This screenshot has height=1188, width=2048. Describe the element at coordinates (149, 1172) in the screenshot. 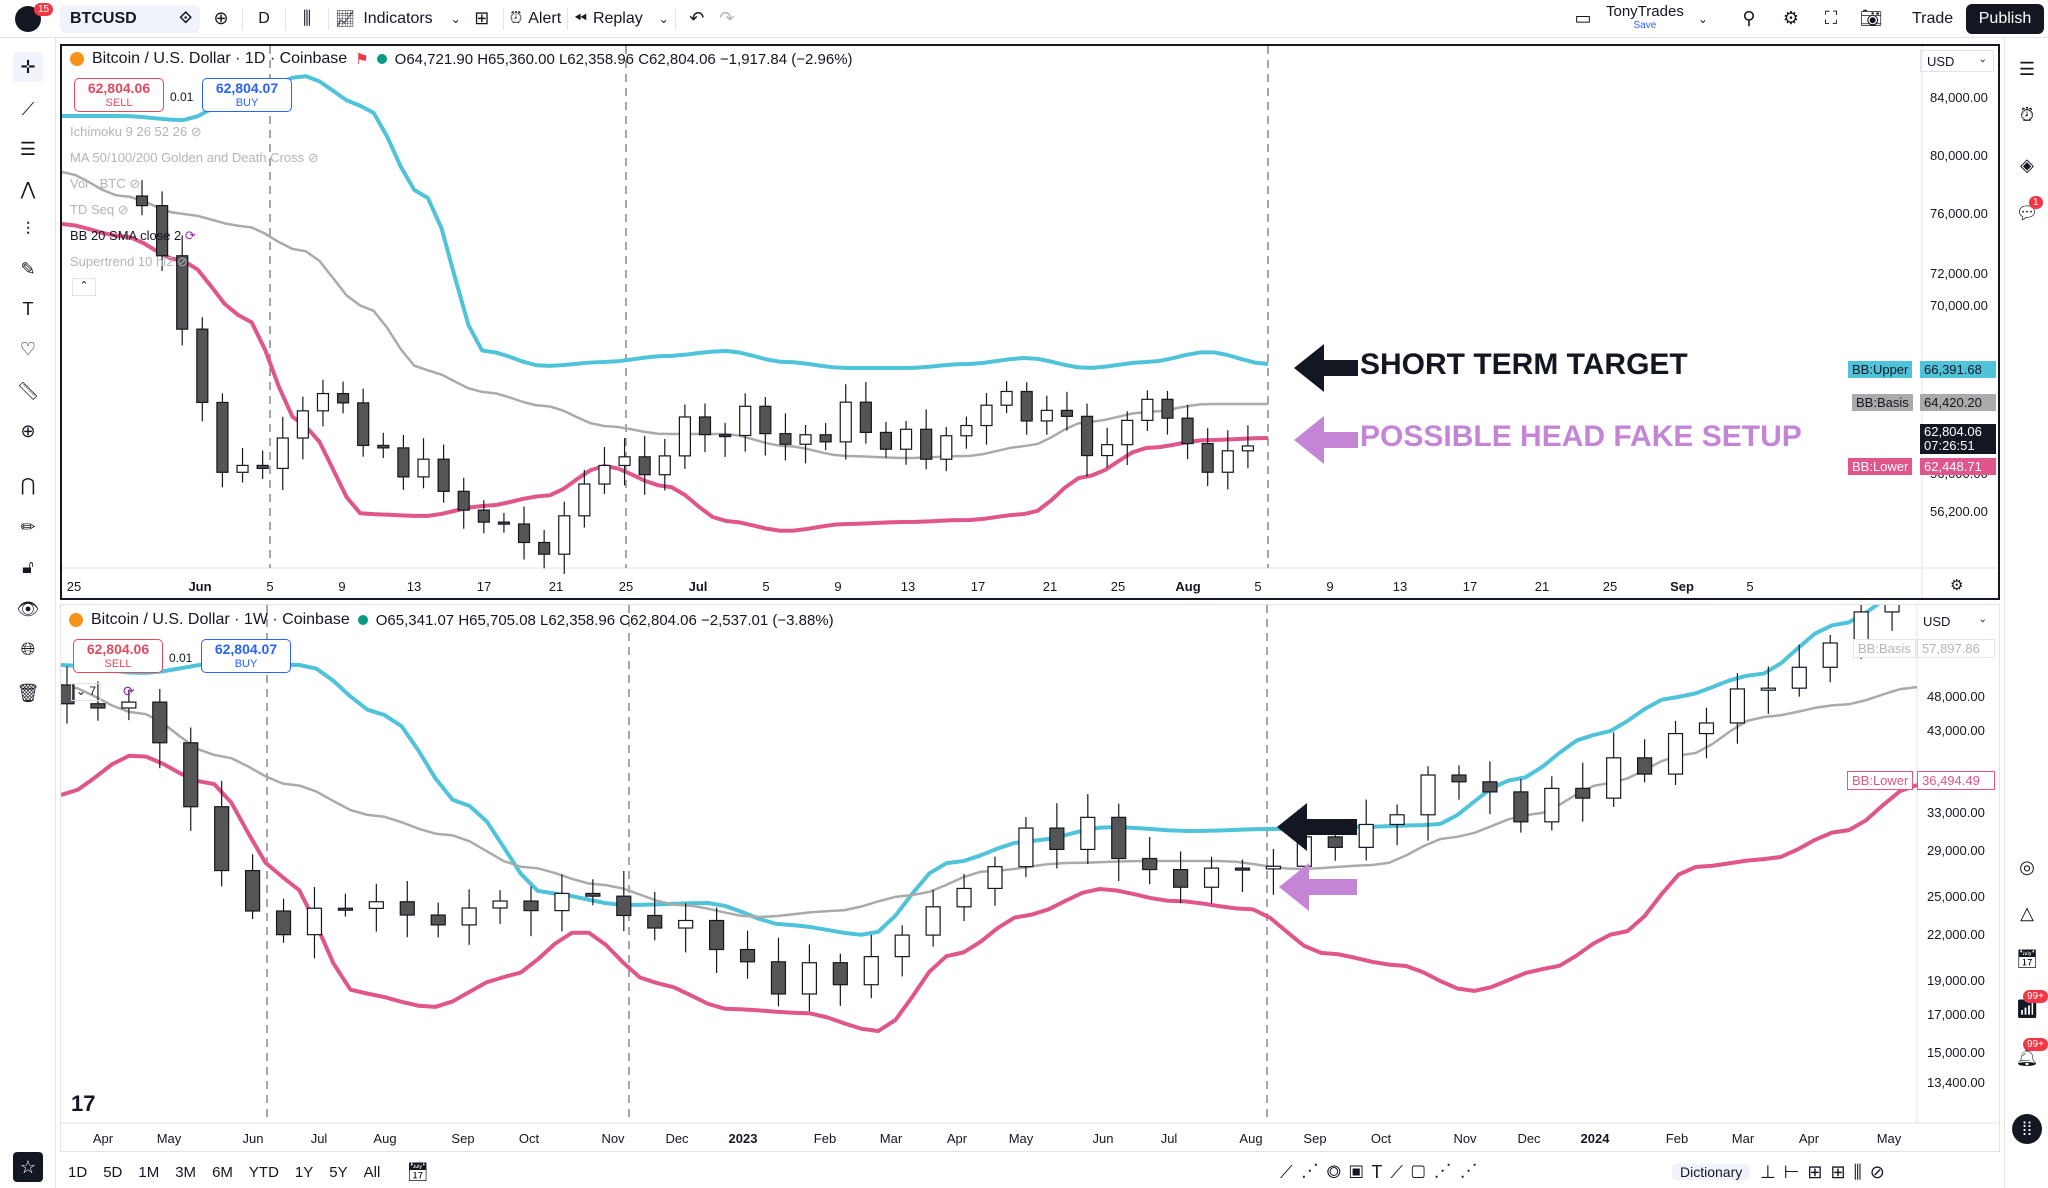

I see `range-1m: 1M` at that location.